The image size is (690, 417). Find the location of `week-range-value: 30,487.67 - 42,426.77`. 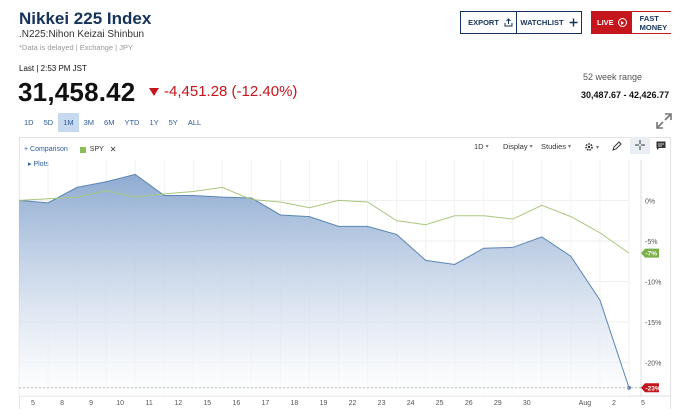

week-range-value: 30,487.67 - 42,426.77 is located at coordinates (625, 95).